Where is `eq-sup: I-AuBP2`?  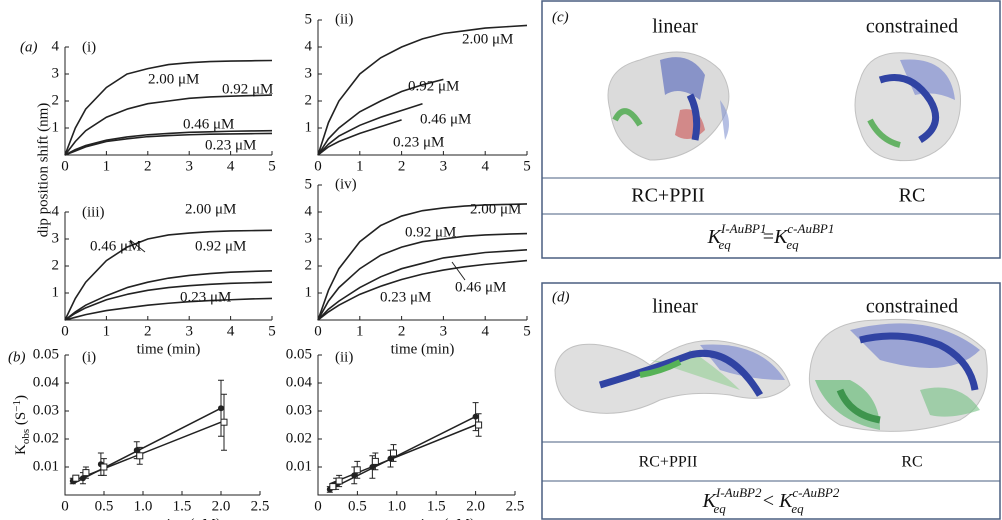
eq-sup: I-AuBP2 is located at coordinates (738, 492).